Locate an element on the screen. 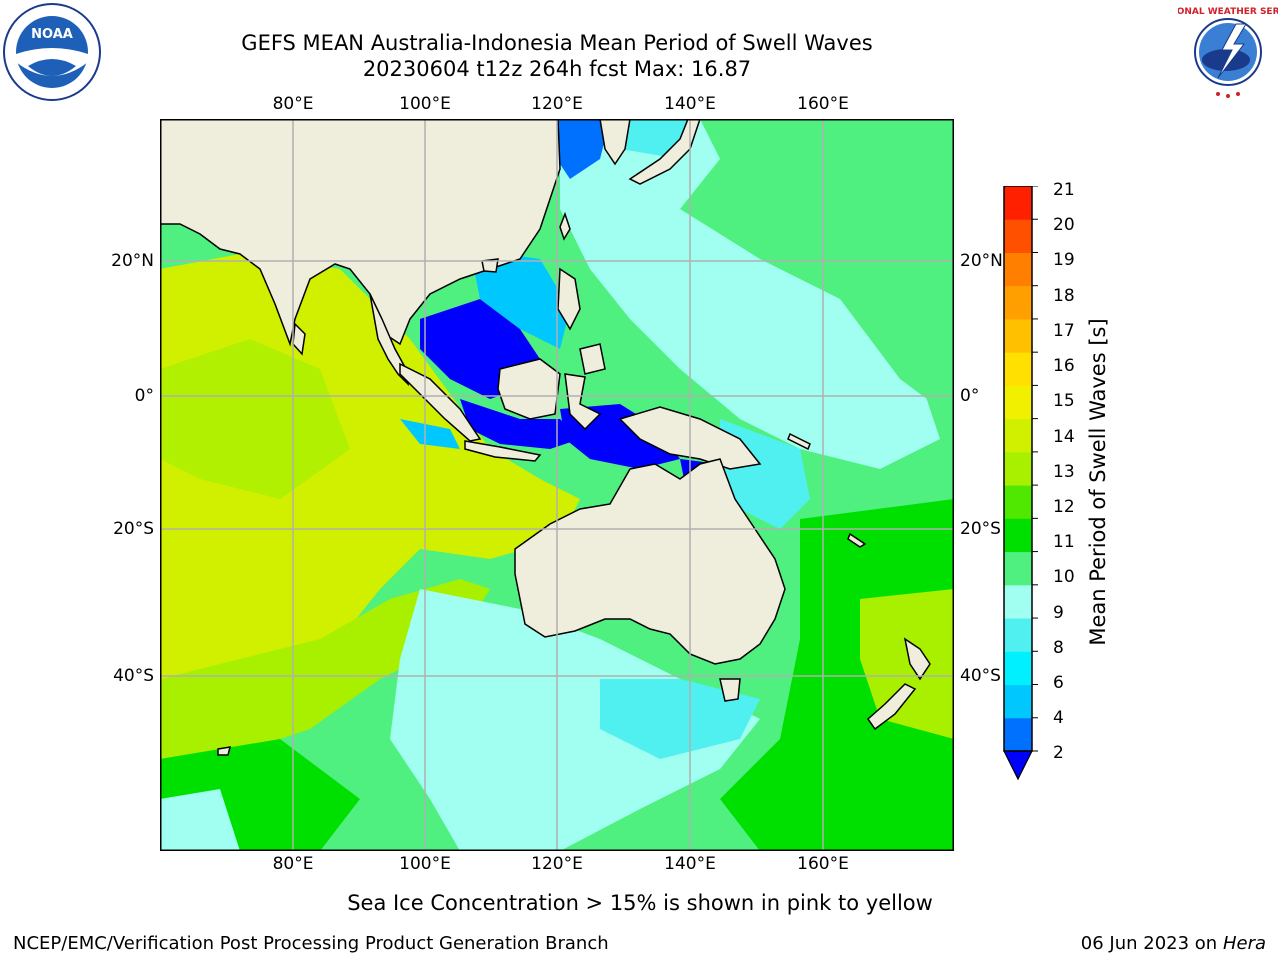 This screenshot has width=1280, height=960. land-hainan is located at coordinates (490, 265).